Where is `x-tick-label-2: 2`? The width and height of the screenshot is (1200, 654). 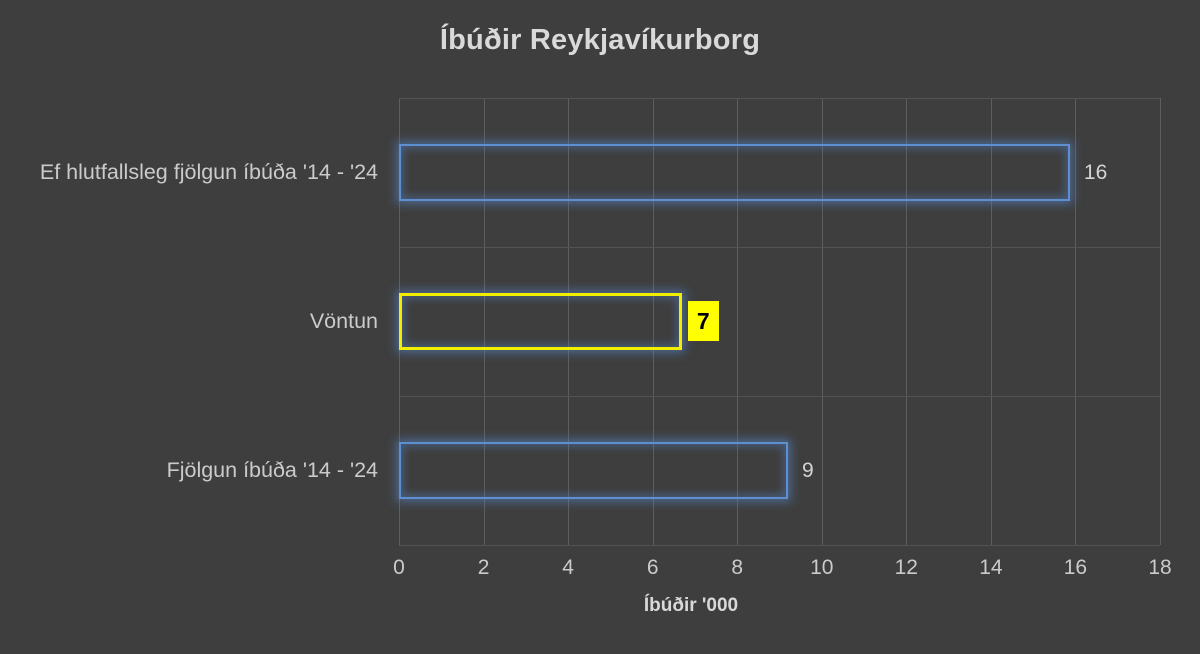
x-tick-label-2: 2 is located at coordinates (483, 567).